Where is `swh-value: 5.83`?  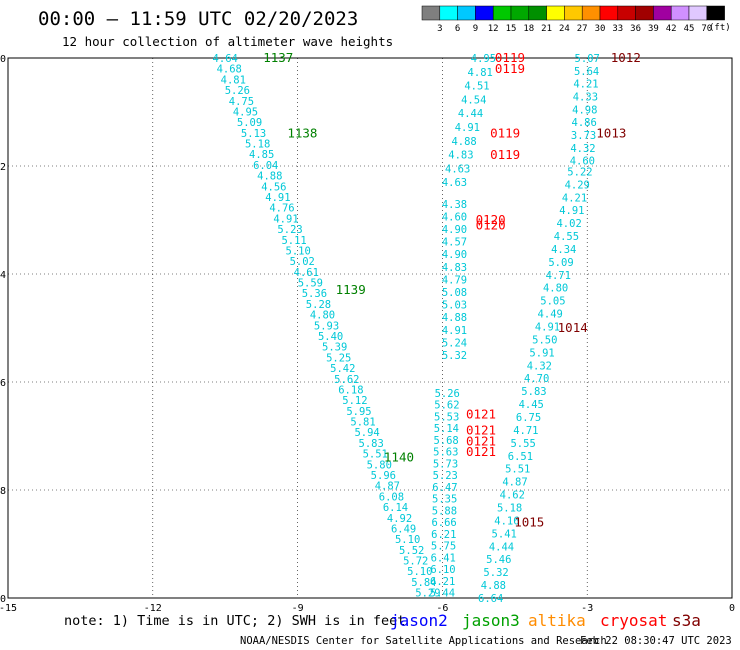
swh-value: 5.83 is located at coordinates (371, 444).